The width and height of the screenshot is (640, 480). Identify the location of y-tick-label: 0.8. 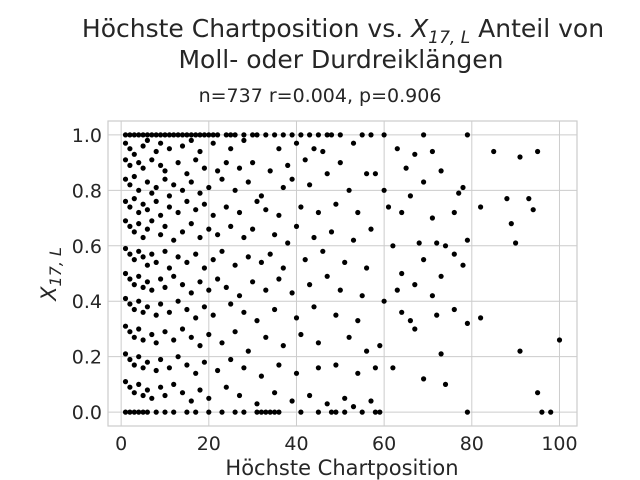
(87, 191).